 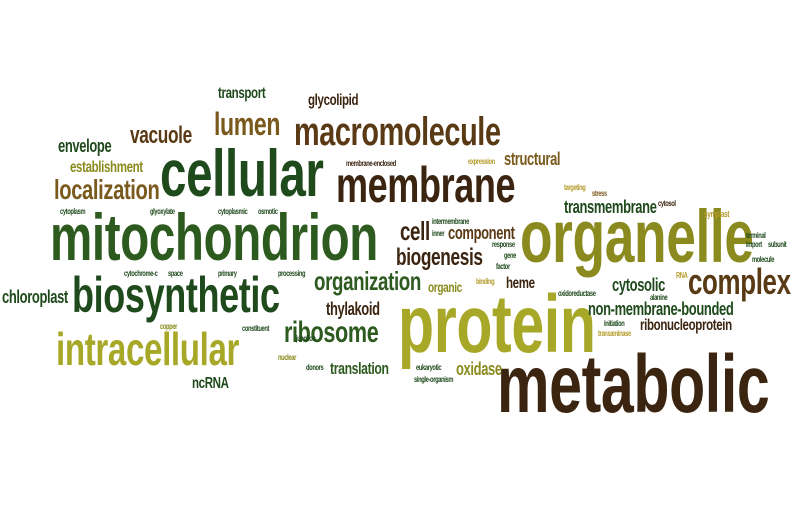 I want to click on word-response: response, so click(x=503, y=244).